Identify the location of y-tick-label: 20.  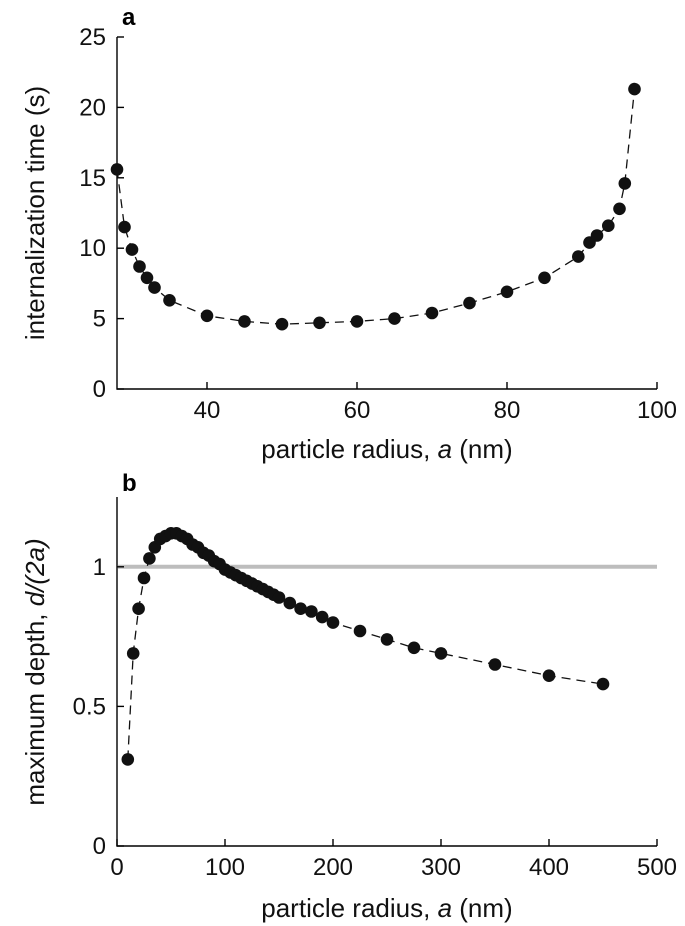
(92, 107).